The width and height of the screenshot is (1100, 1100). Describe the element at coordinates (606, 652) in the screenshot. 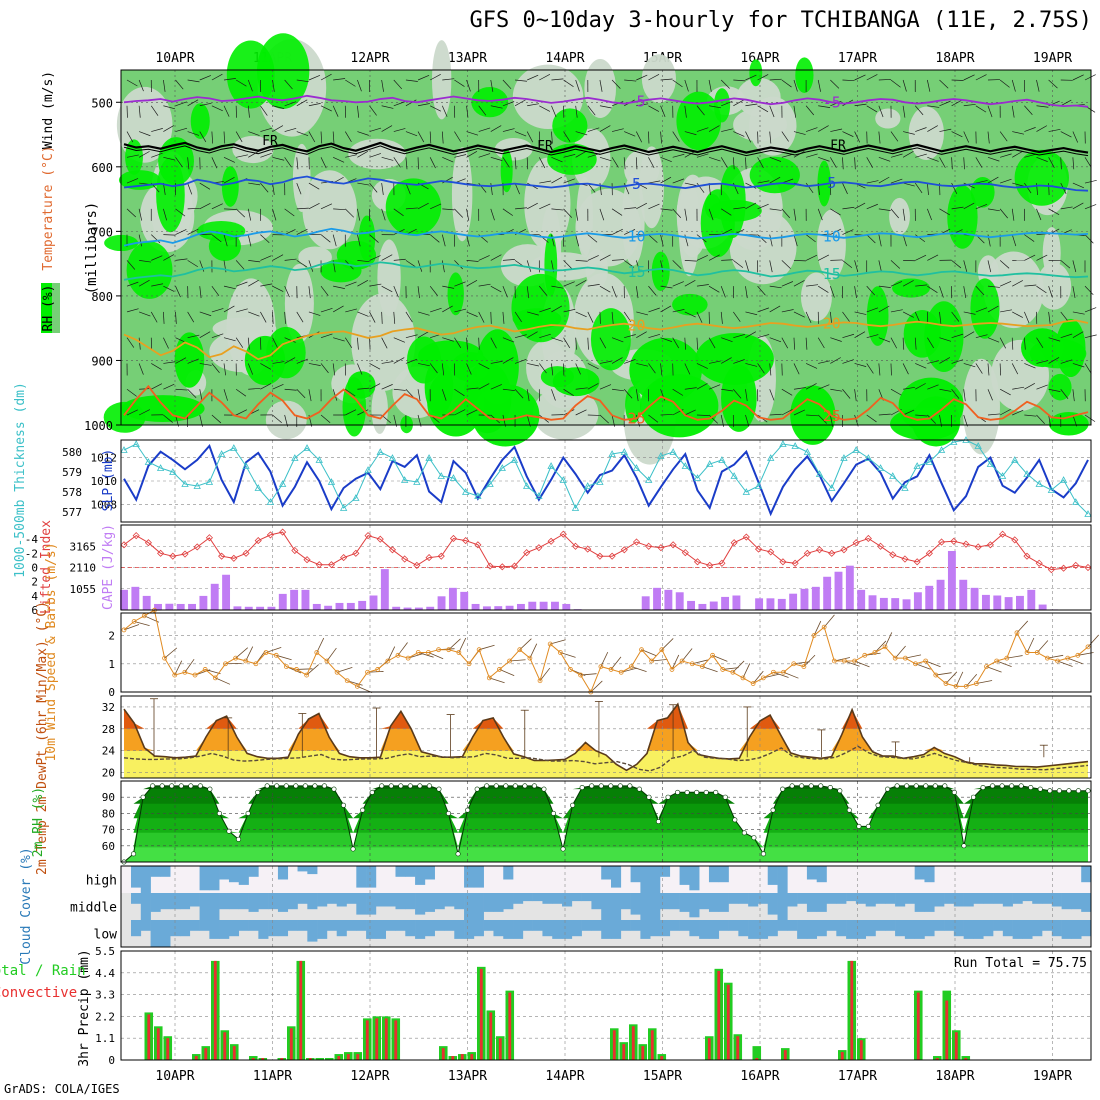

I see `panel-frame` at that location.